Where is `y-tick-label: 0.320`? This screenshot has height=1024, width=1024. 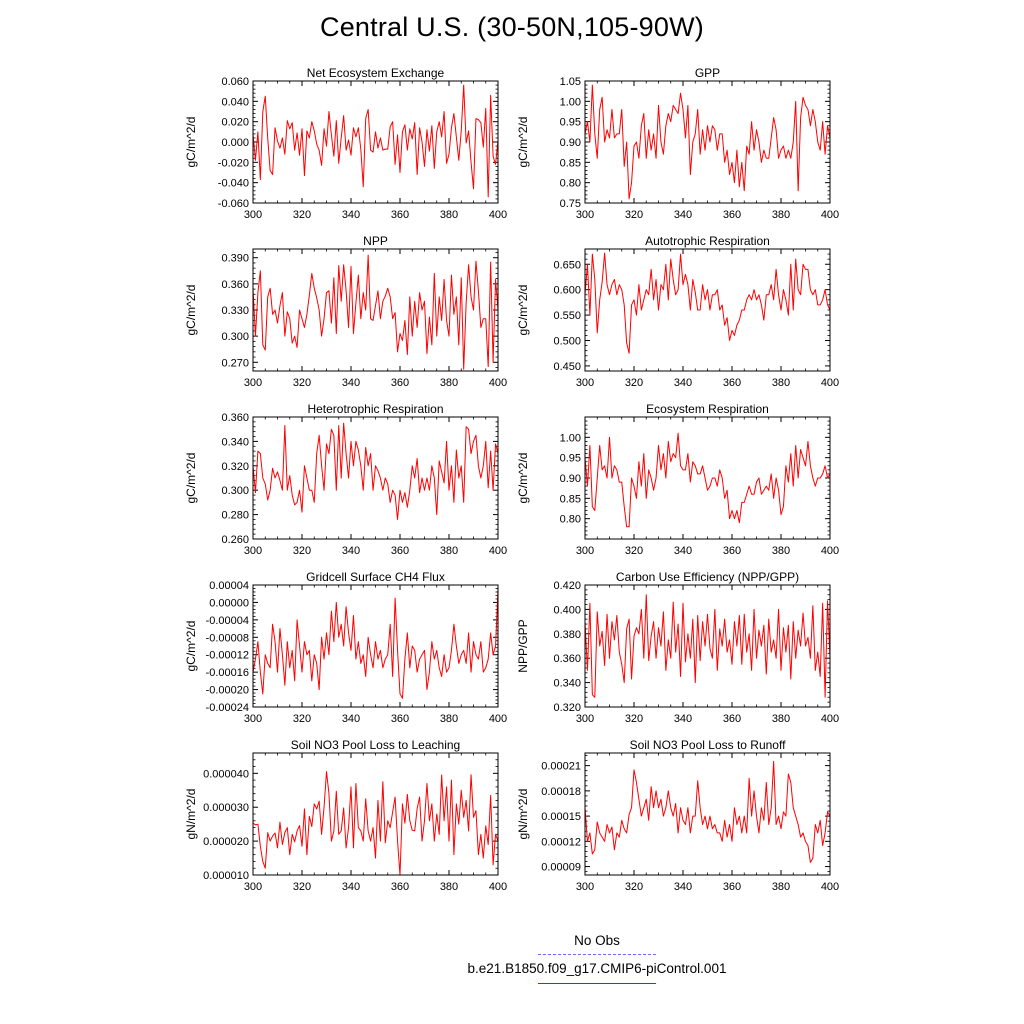 y-tick-label: 0.320 is located at coordinates (567, 708).